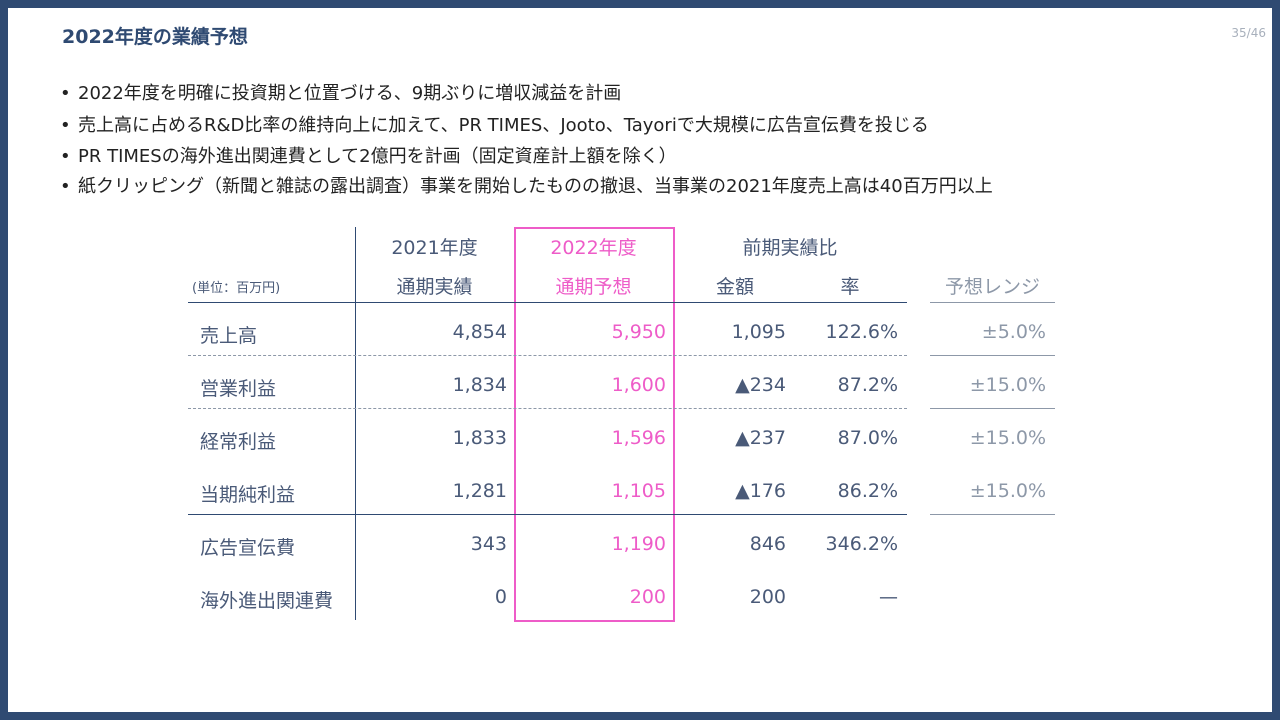 Image resolution: width=1280 pixels, height=720 pixels. I want to click on row-label: 当期純利益, so click(248, 495).